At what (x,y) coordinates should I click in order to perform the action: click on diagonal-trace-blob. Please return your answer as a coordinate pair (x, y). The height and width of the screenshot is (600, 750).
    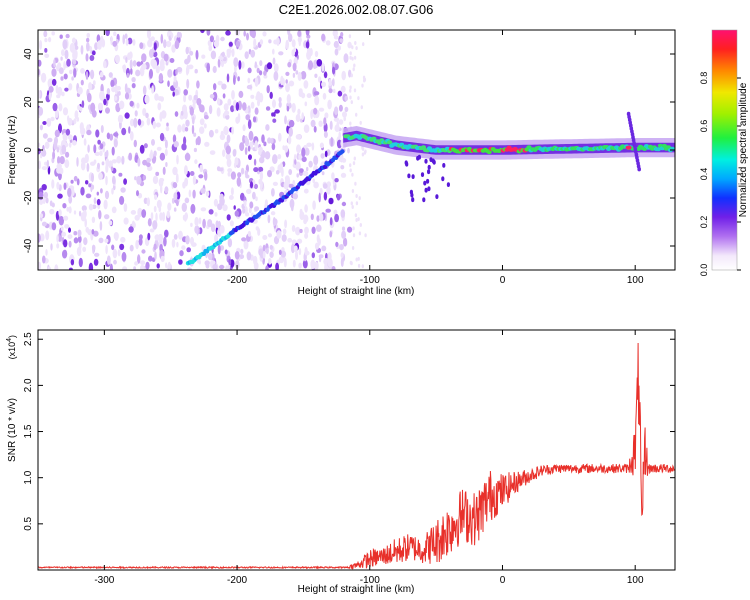
    Looking at the image, I should click on (342, 151).